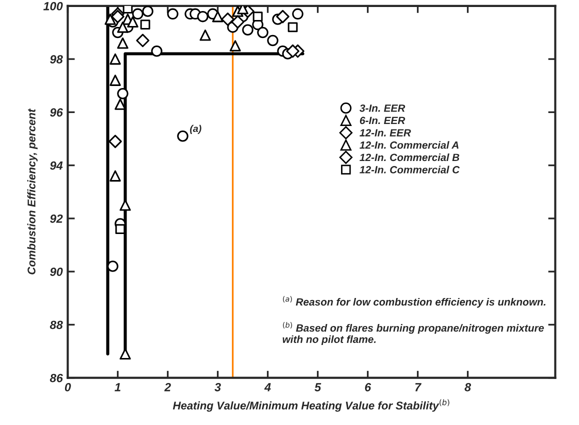  What do you see at coordinates (383, 120) in the screenshot?
I see `legend-label: 6-In. EER` at bounding box center [383, 120].